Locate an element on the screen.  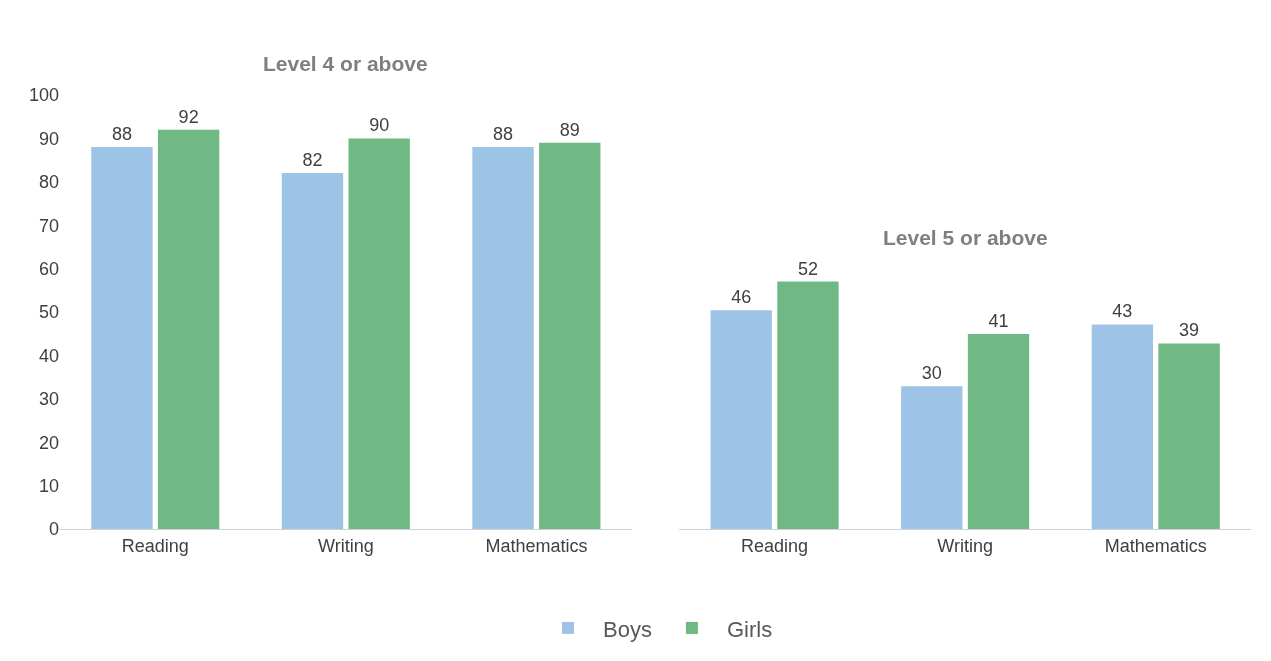
chart-title: Level 5 or above is located at coordinates (965, 237).